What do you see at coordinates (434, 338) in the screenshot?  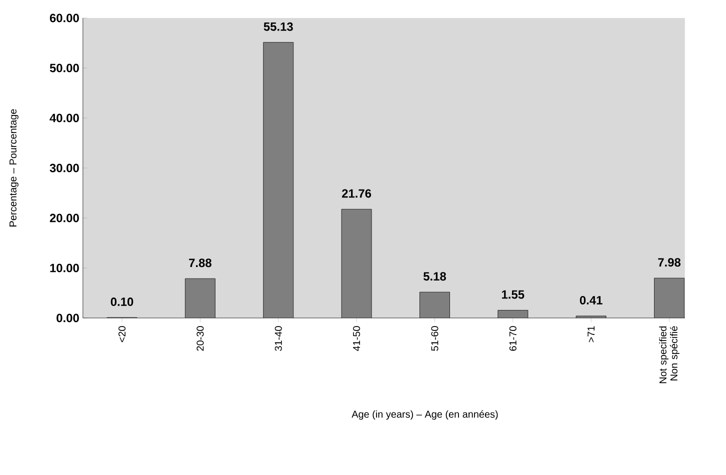 I see `x-tick-label: 51-60` at bounding box center [434, 338].